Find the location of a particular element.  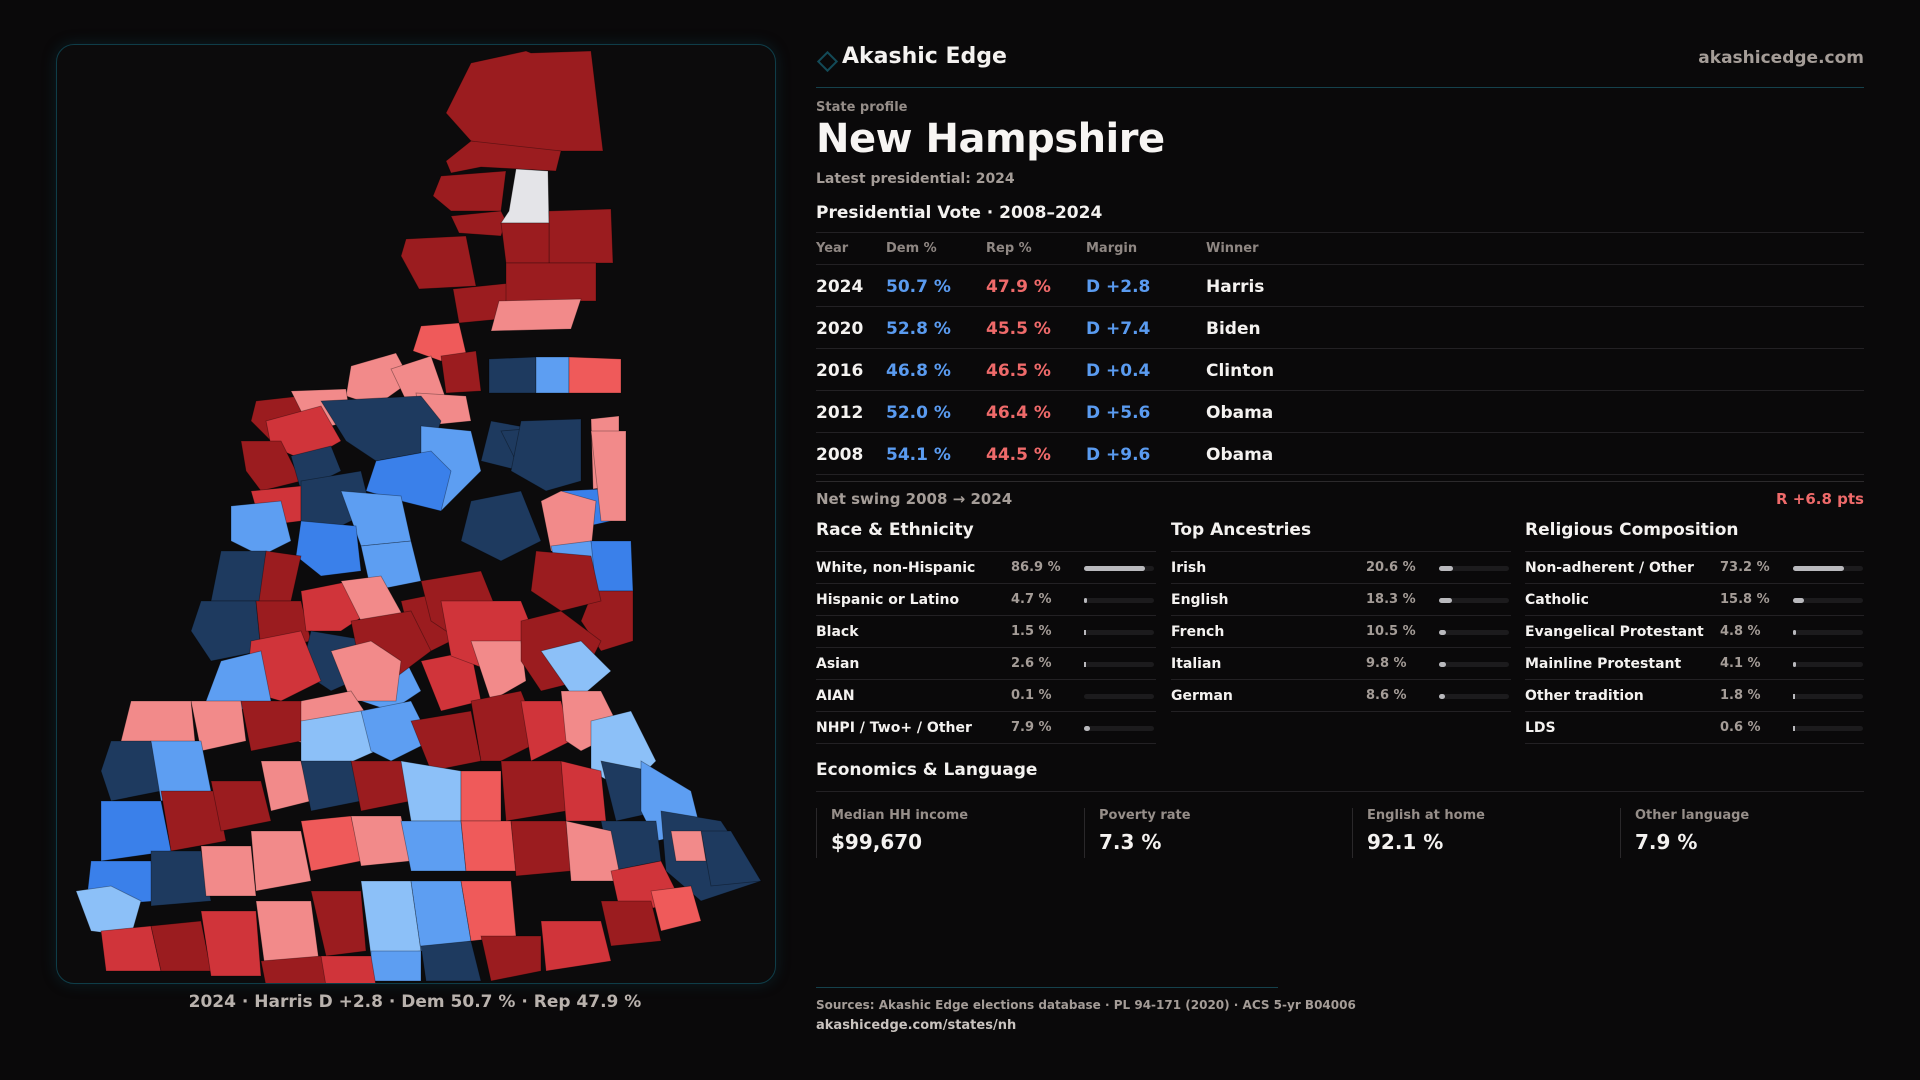

breakdown-value: 73.2 % is located at coordinates (1745, 567).